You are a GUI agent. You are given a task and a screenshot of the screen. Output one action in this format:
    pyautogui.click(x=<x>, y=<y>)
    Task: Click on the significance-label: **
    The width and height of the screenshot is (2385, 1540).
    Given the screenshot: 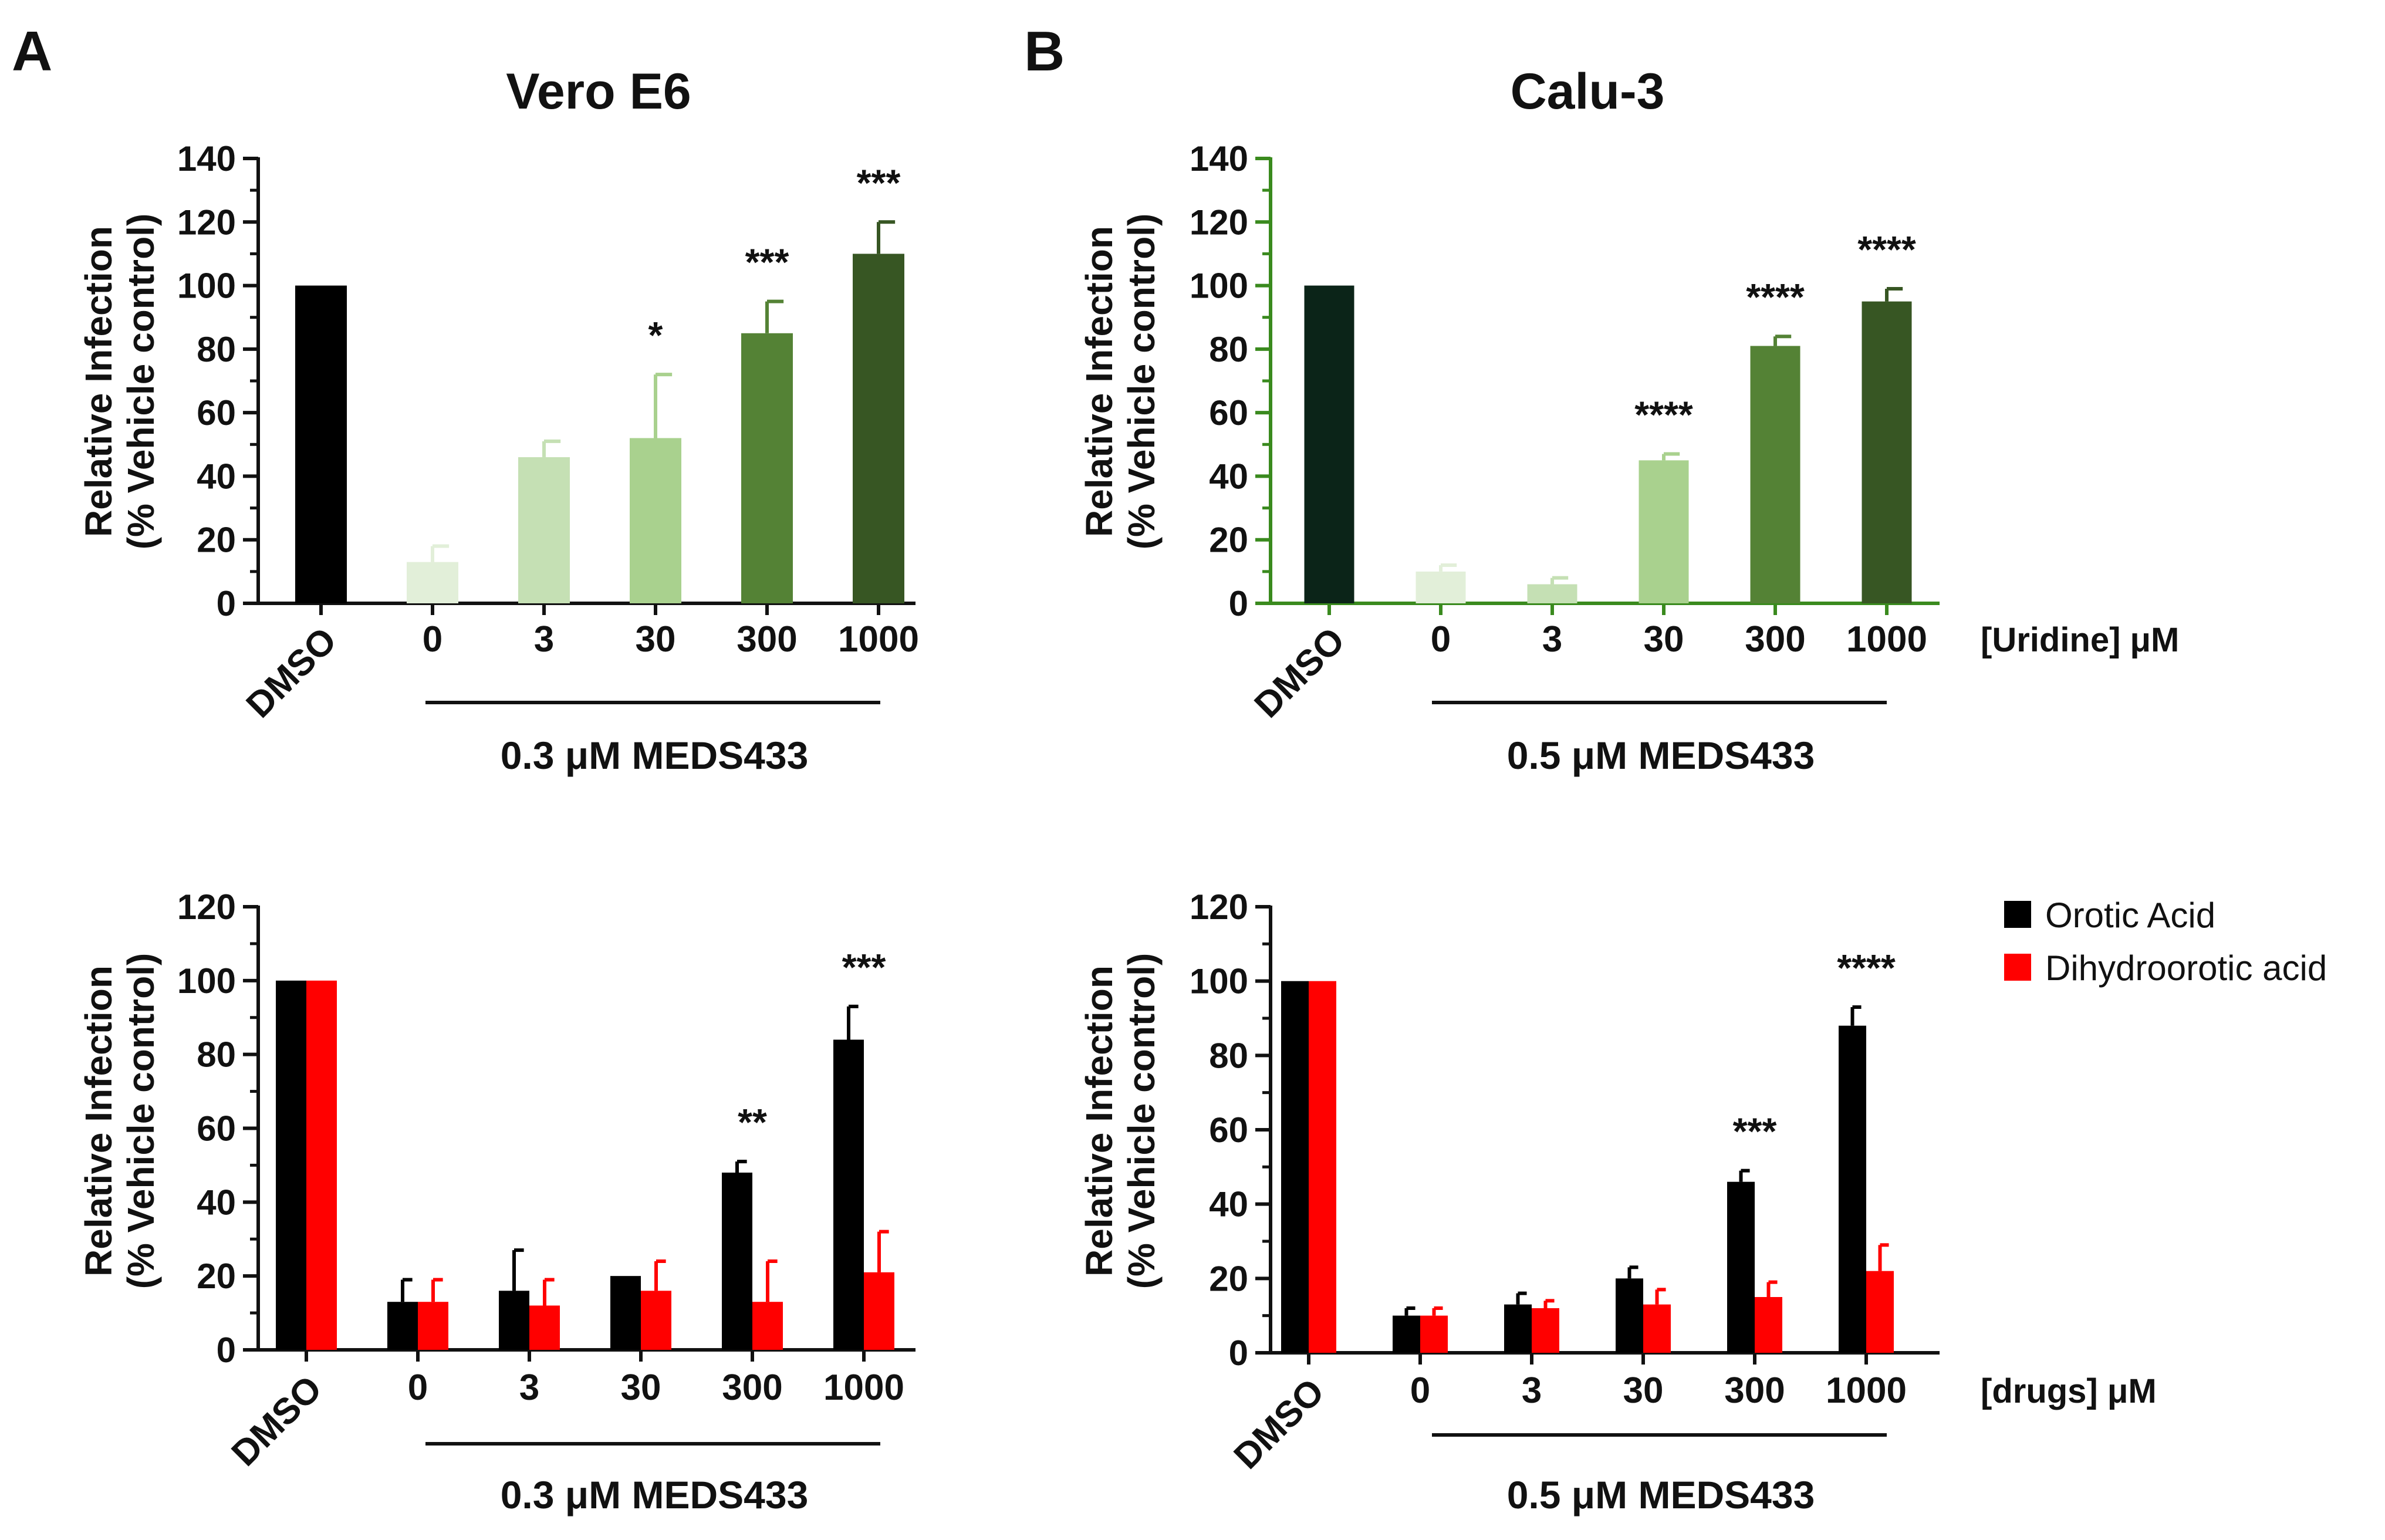 What is the action you would take?
    pyautogui.click(x=752, y=1122)
    